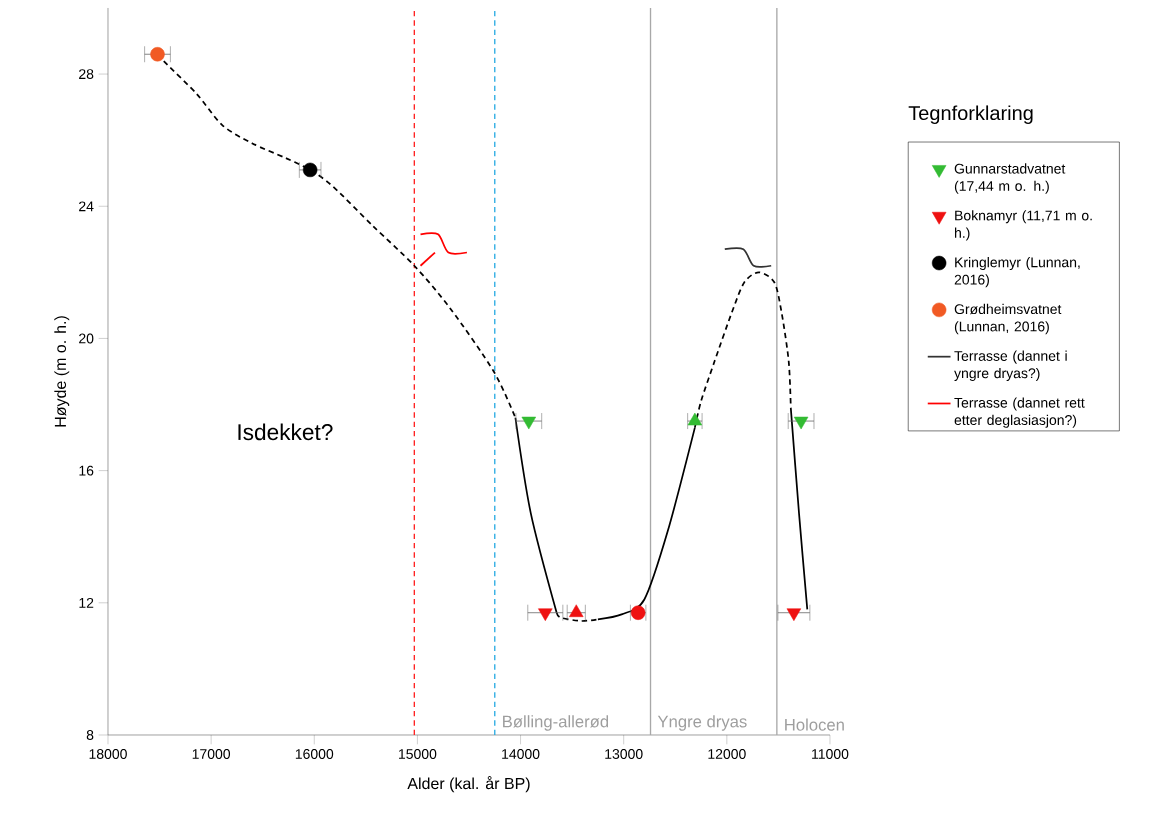  Describe the element at coordinates (830, 754) in the screenshot. I see `x-tick-label: 11000` at that location.